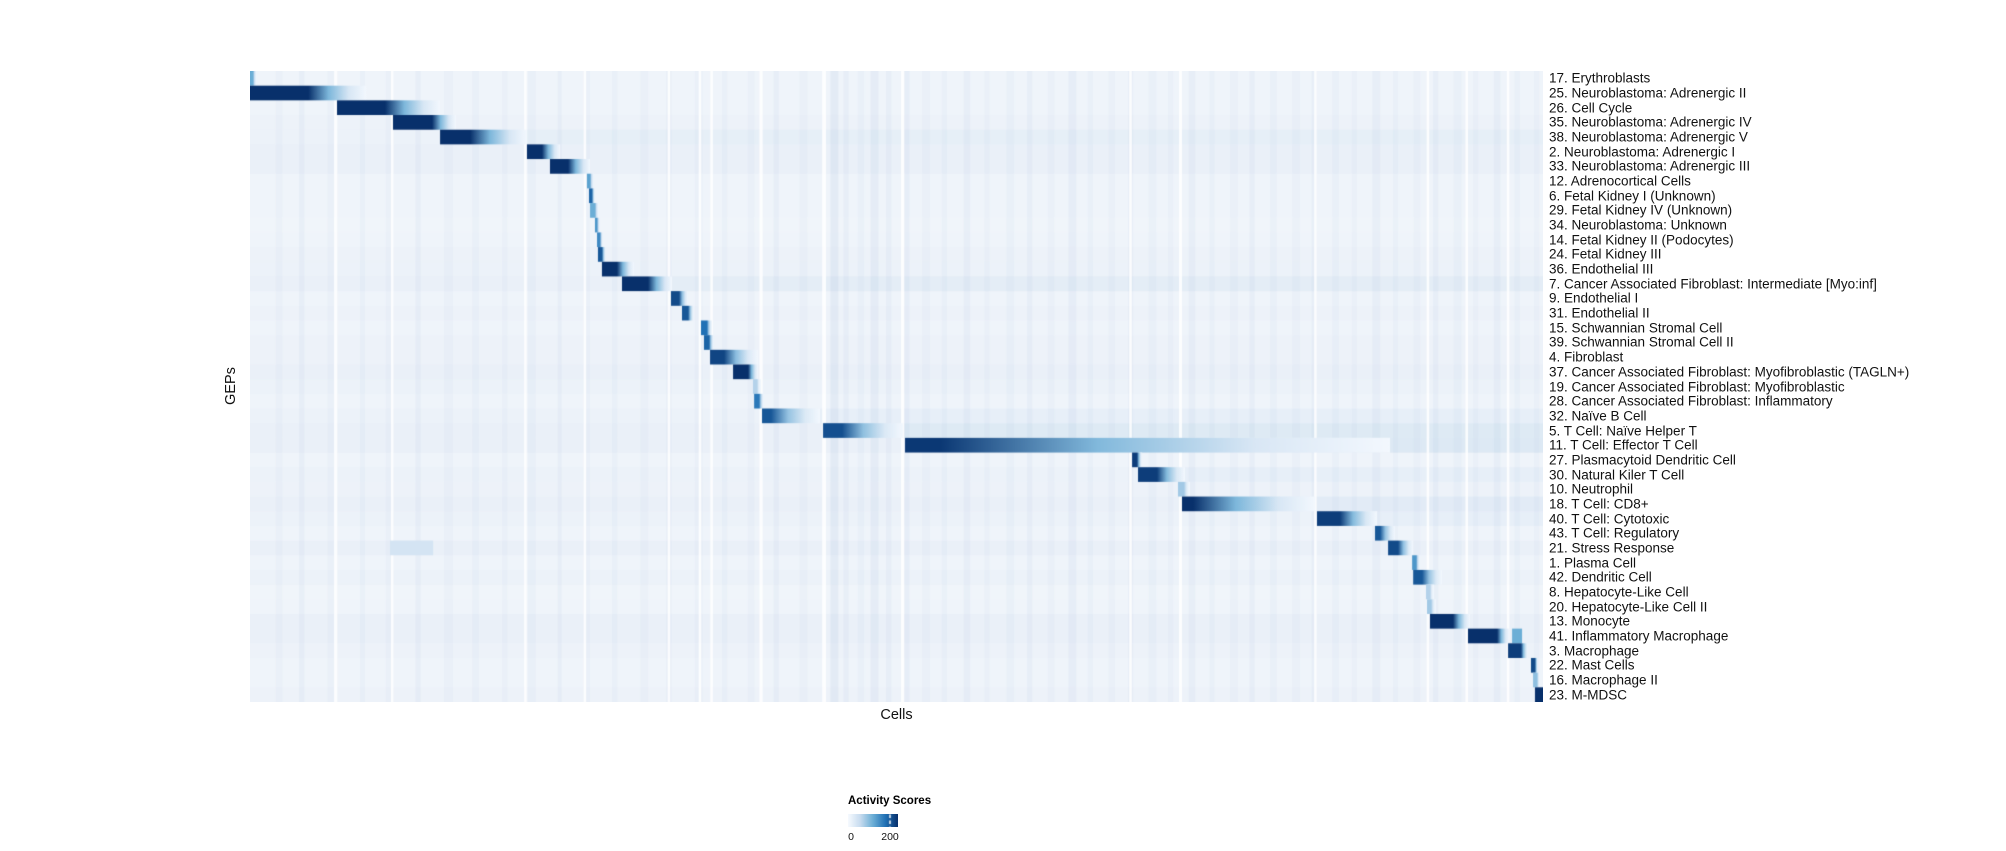  I want to click on row-label: 30. Natural Kiler T Cell, so click(1617, 474).